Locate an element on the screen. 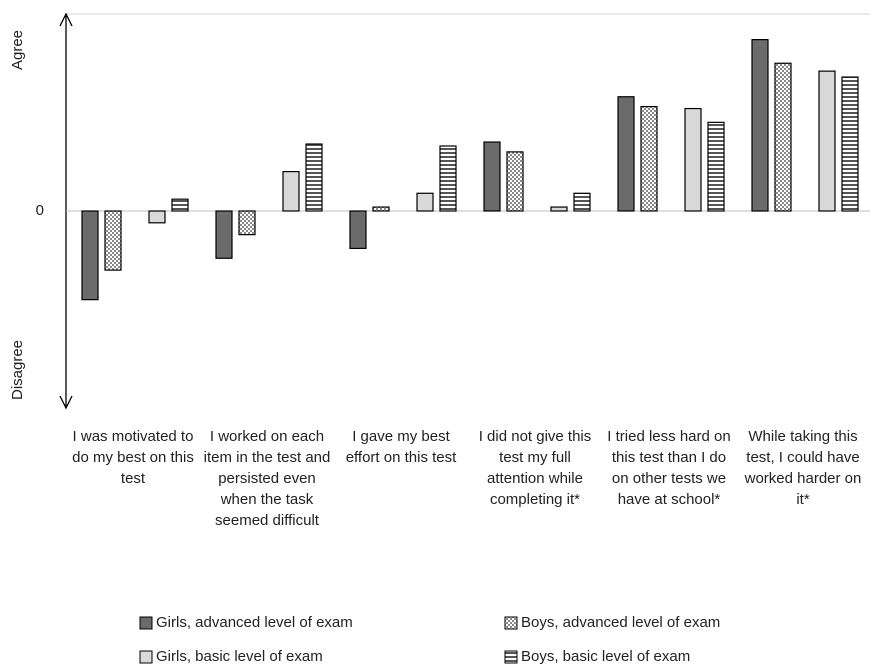 The height and width of the screenshot is (669, 870). label-line: when the task is located at coordinates (267, 499).